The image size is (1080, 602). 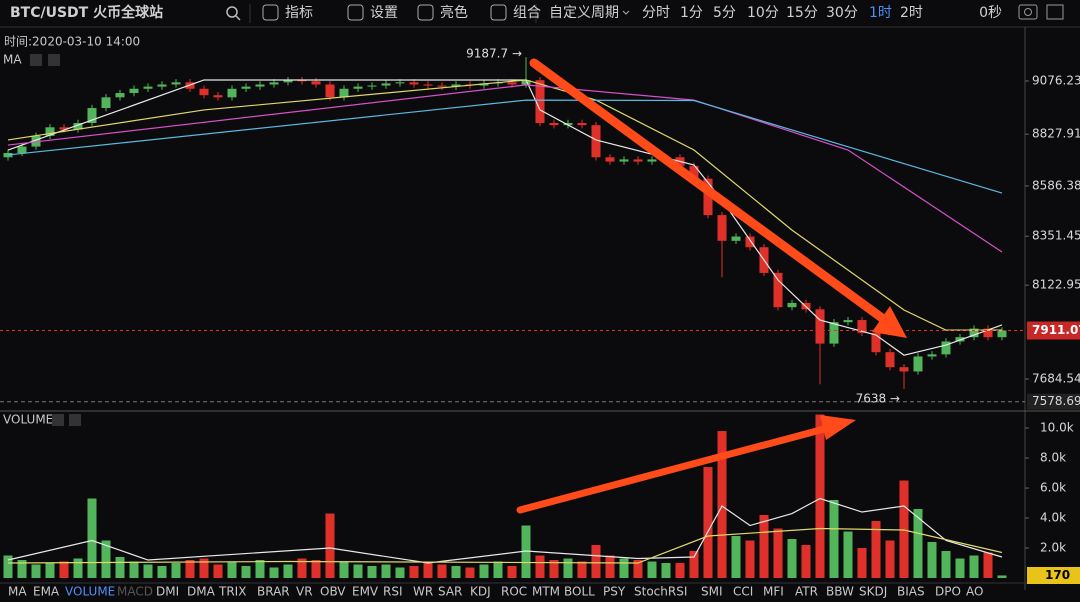 I want to click on indicator-tab: EMV, so click(x=365, y=592).